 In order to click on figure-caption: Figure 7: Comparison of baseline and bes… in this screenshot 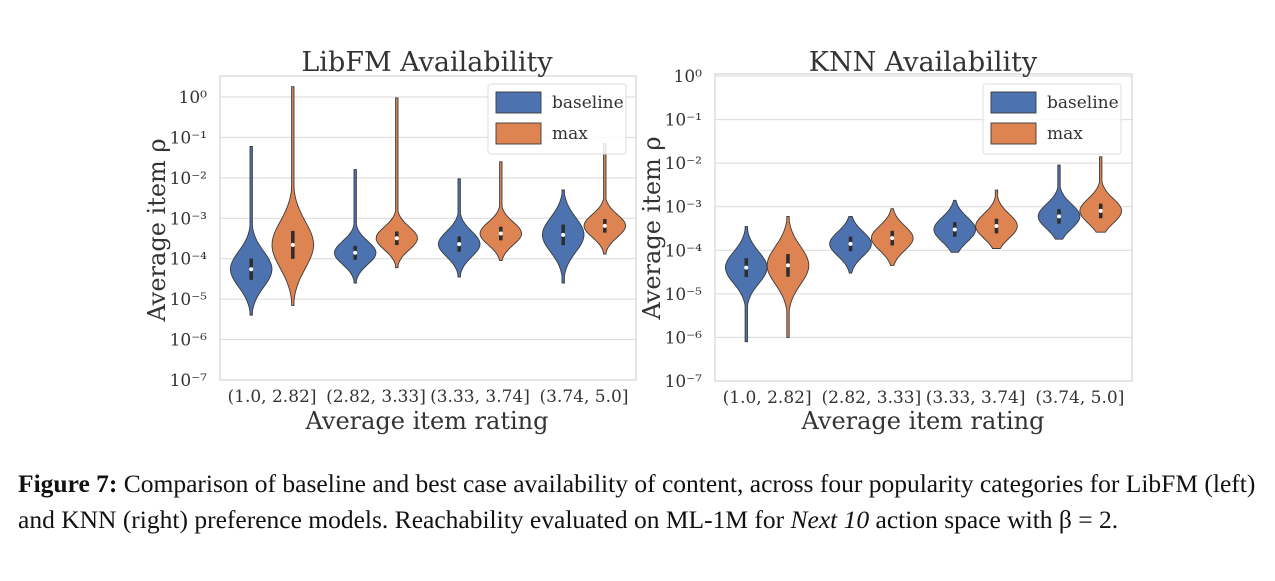, I will do `click(640, 502)`.